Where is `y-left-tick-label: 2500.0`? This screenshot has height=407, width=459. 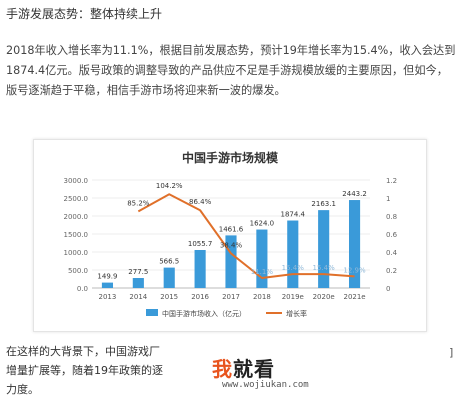 y-left-tick-label: 2500.0 is located at coordinates (76, 199).